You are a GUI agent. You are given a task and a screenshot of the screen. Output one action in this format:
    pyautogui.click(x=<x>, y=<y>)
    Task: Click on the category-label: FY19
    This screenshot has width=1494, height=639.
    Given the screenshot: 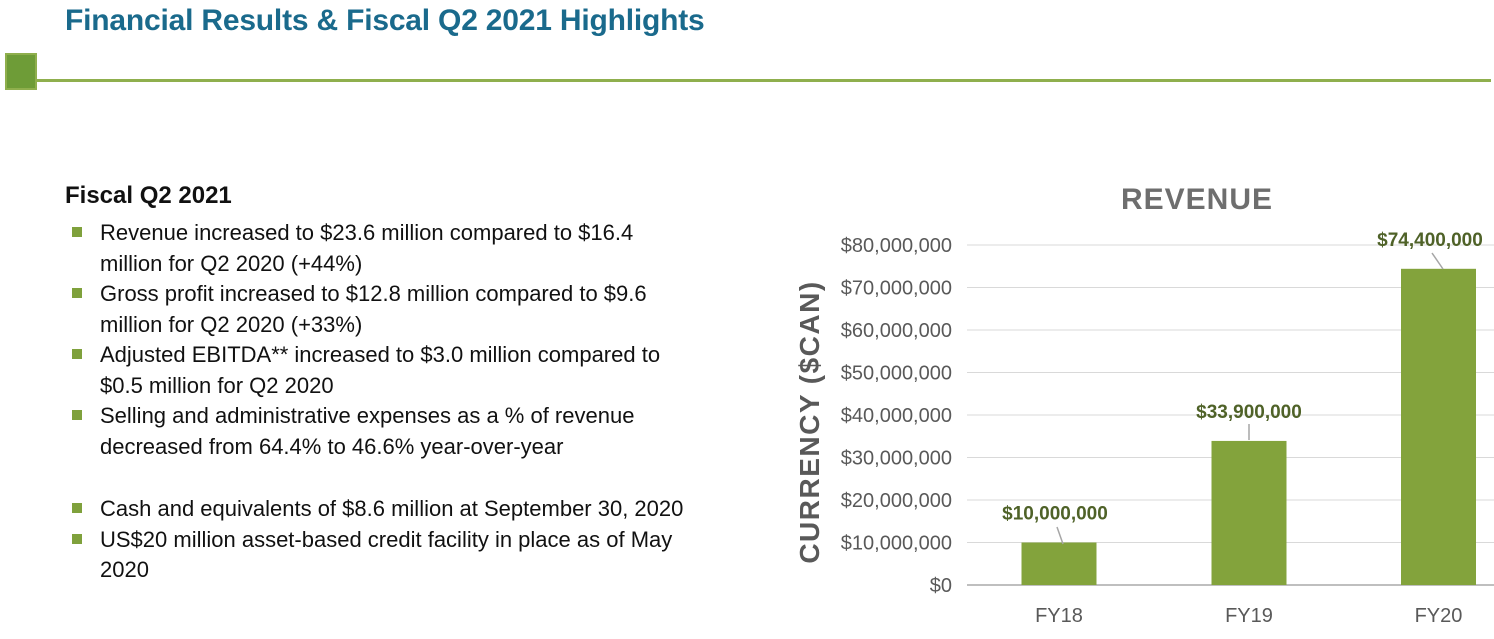 What is the action you would take?
    pyautogui.click(x=1249, y=616)
    